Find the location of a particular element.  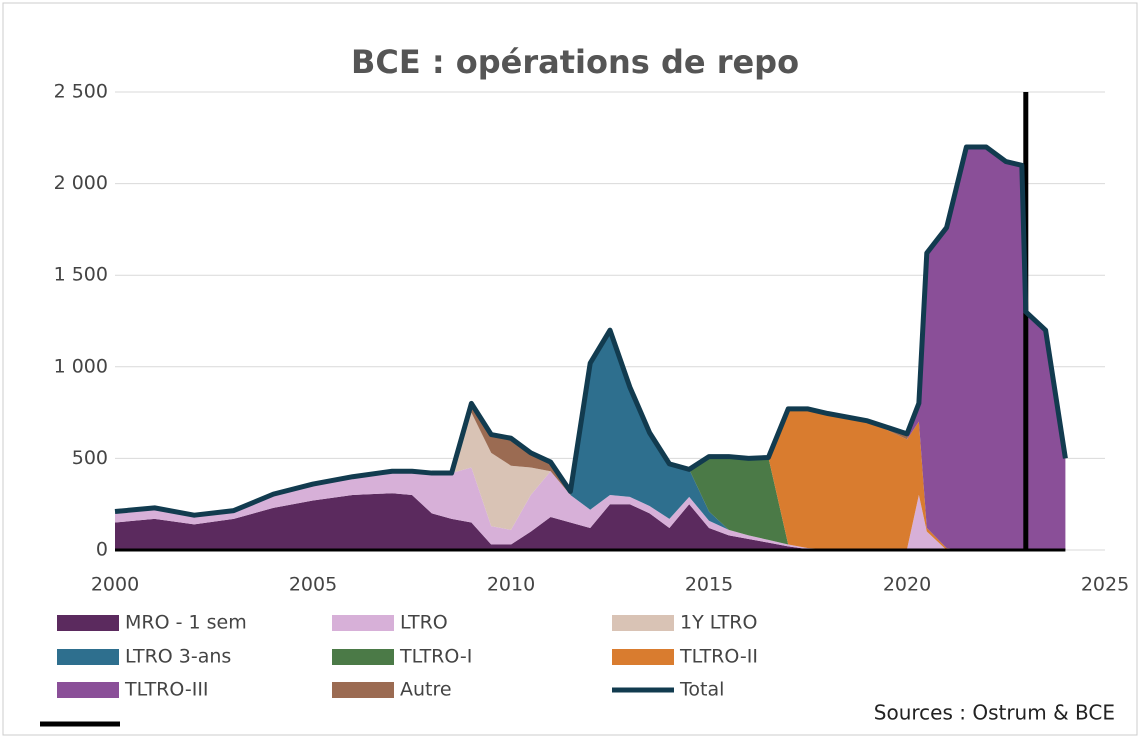

legend-label: LTRO is located at coordinates (424, 623).